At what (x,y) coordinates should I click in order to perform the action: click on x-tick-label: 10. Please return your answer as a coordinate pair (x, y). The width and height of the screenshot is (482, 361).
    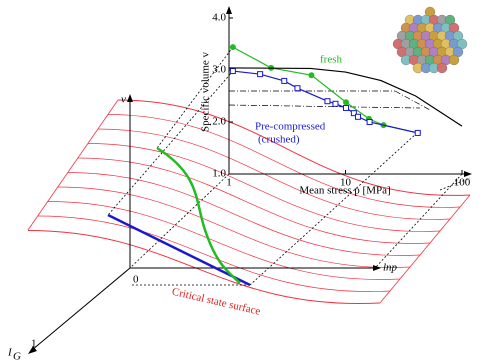
    Looking at the image, I should click on (346, 183).